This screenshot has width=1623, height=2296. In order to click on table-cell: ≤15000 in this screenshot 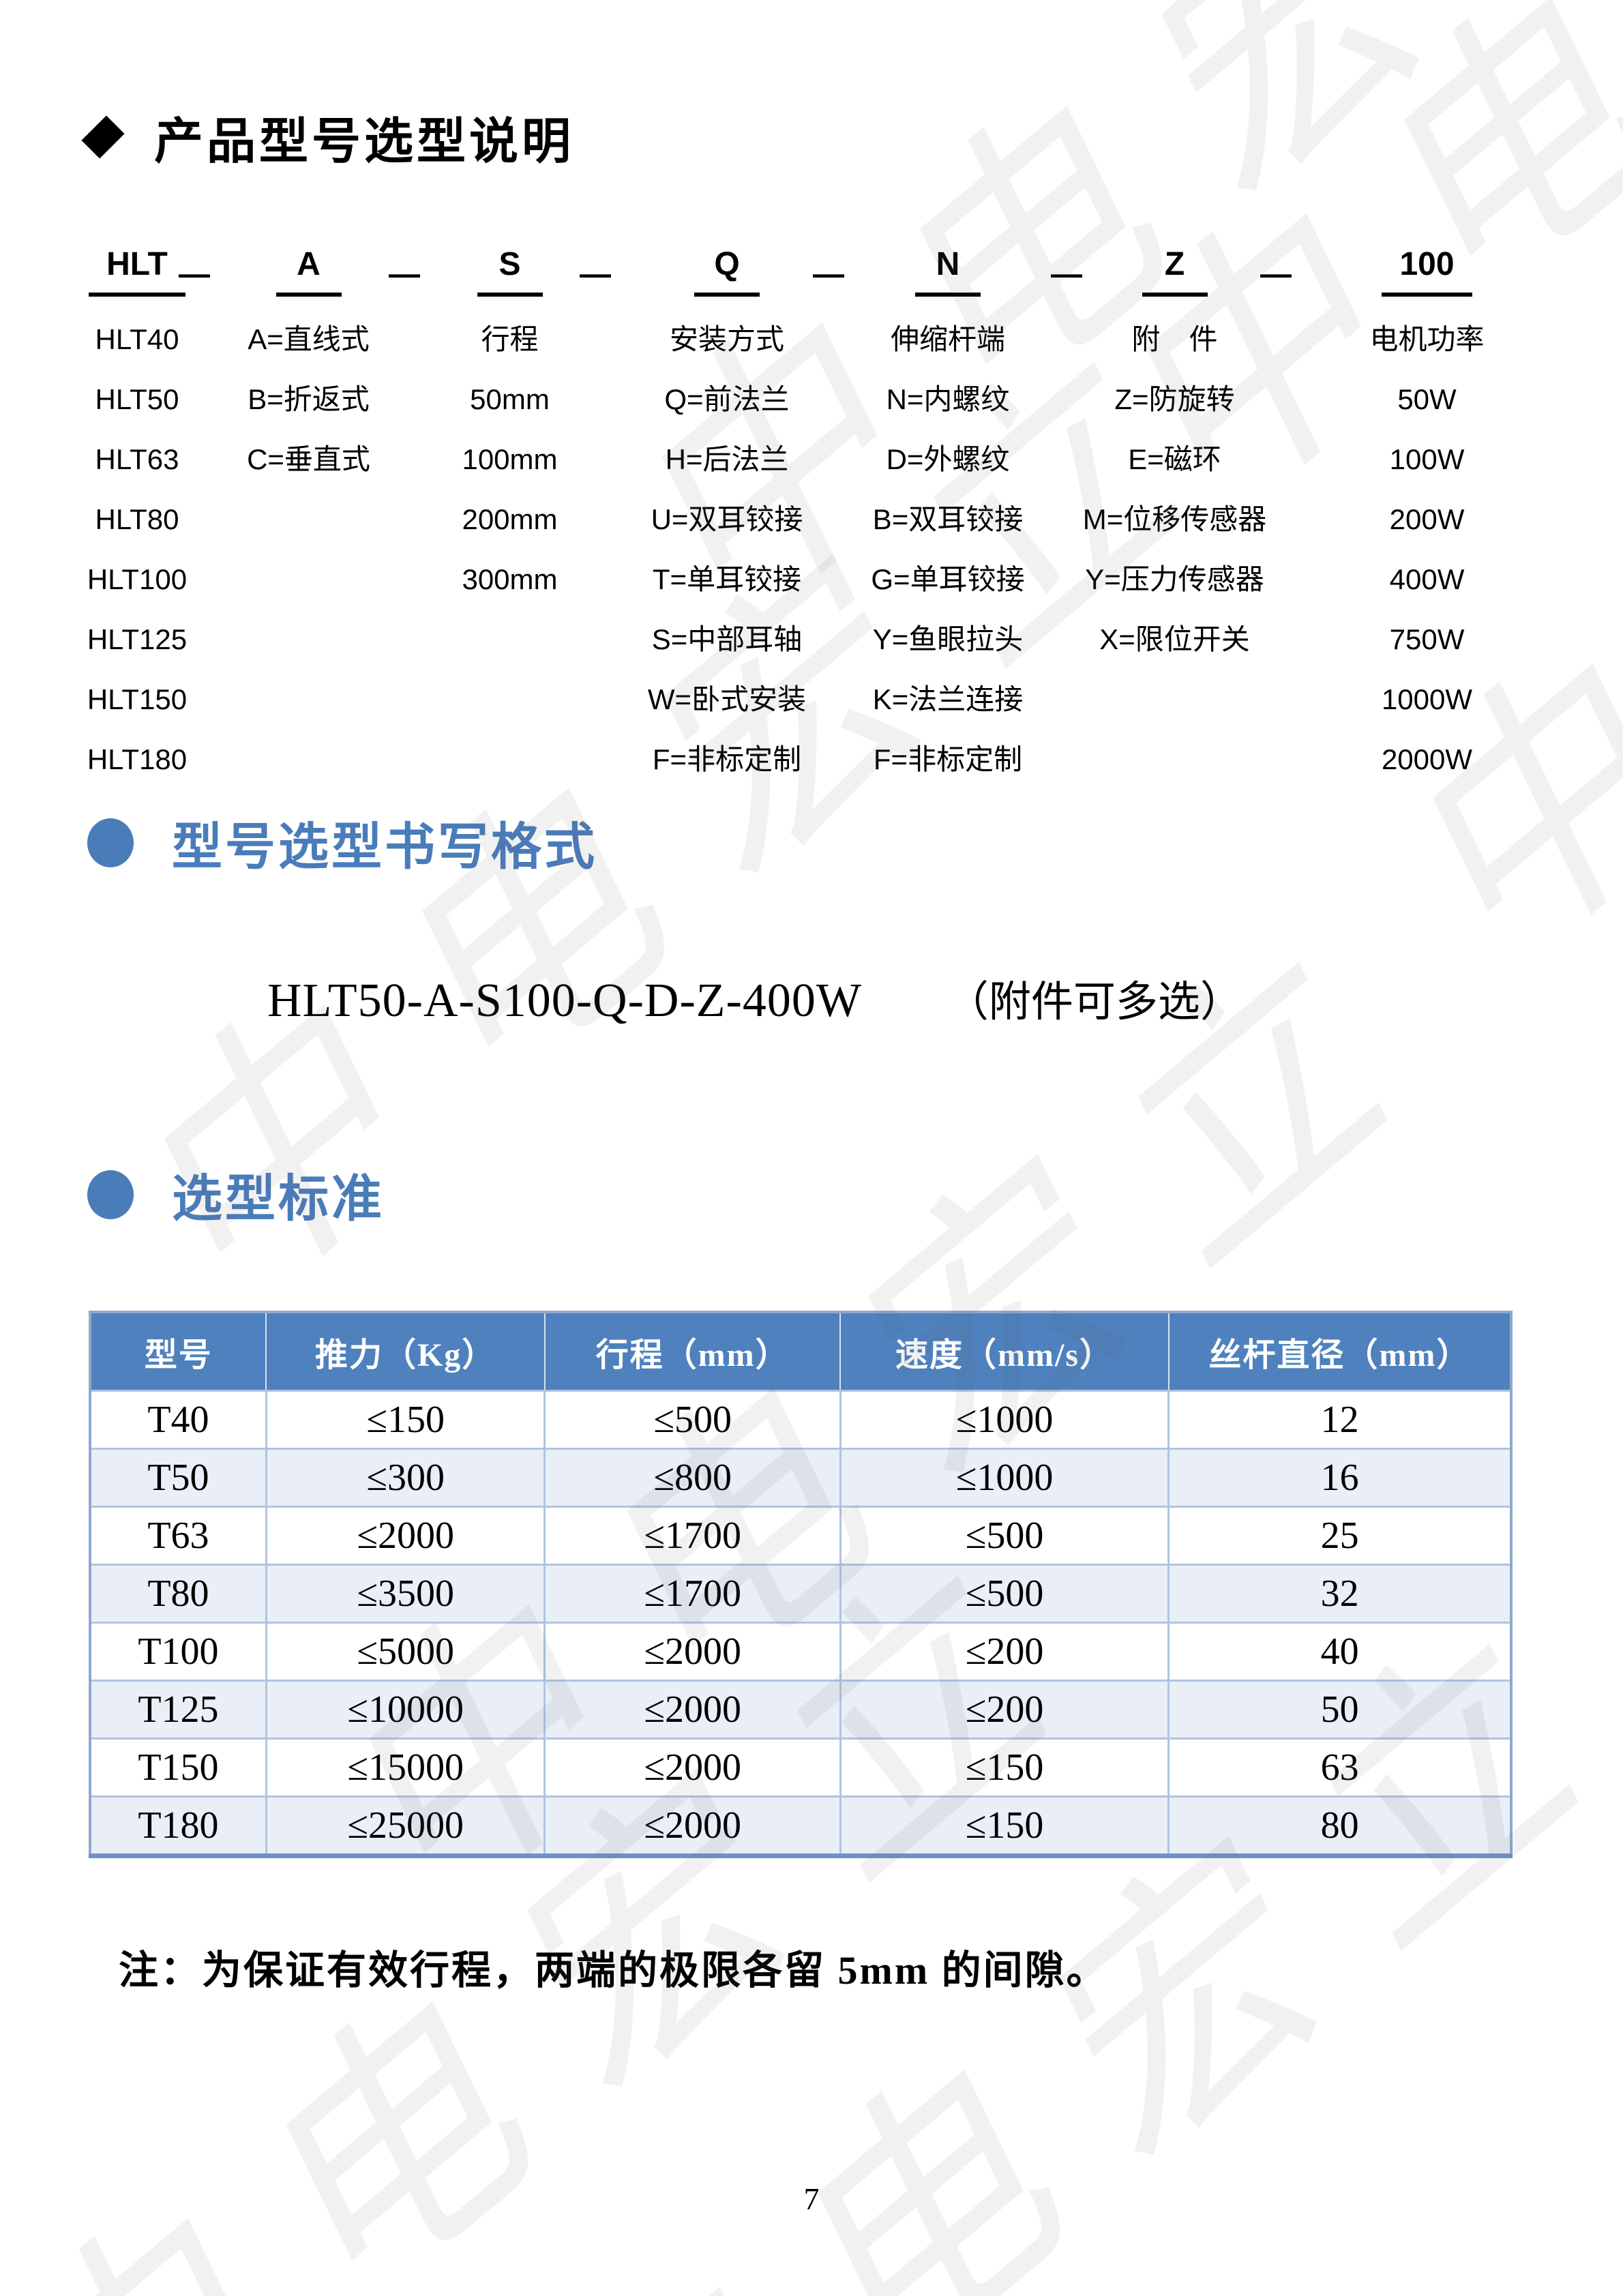, I will do `click(405, 1768)`.